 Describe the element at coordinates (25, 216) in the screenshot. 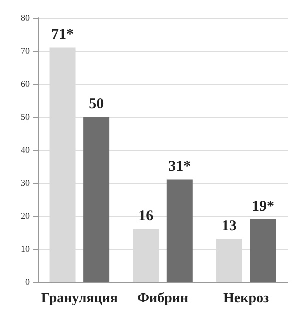

I see `y-tick-label: 20` at that location.